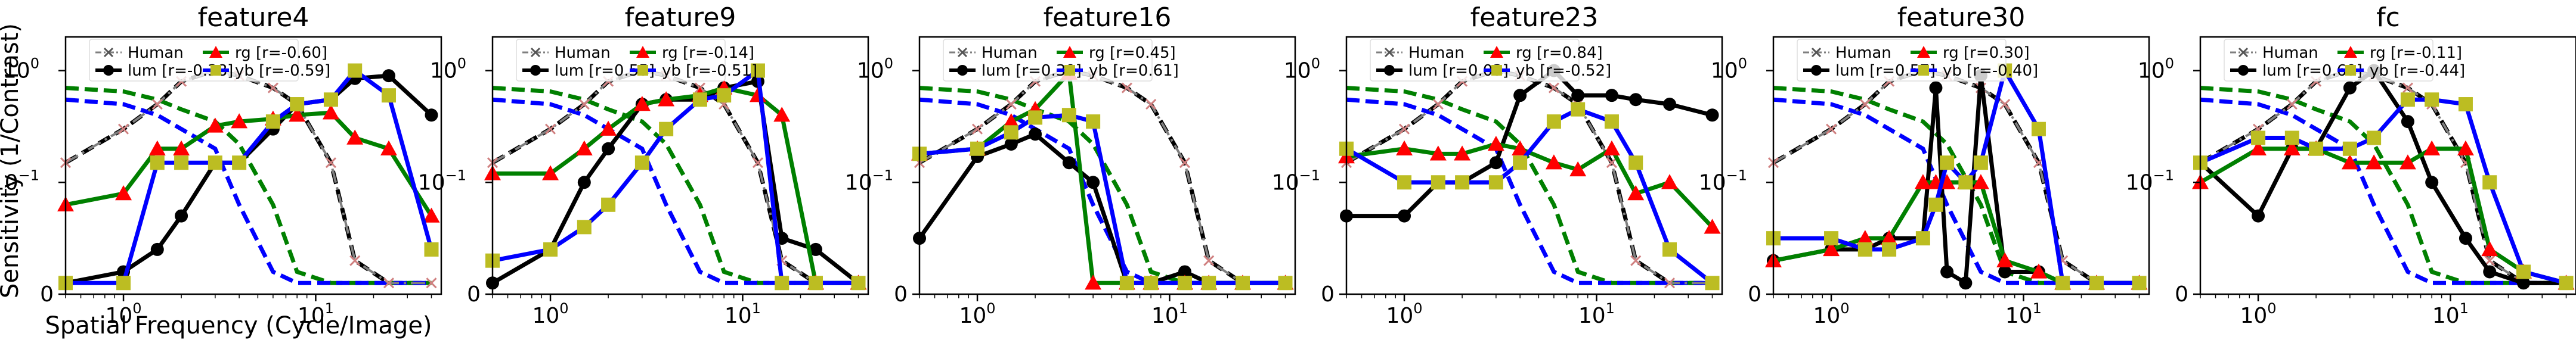  I want to click on legend-label: yb [r=-0.51], so click(710, 71).